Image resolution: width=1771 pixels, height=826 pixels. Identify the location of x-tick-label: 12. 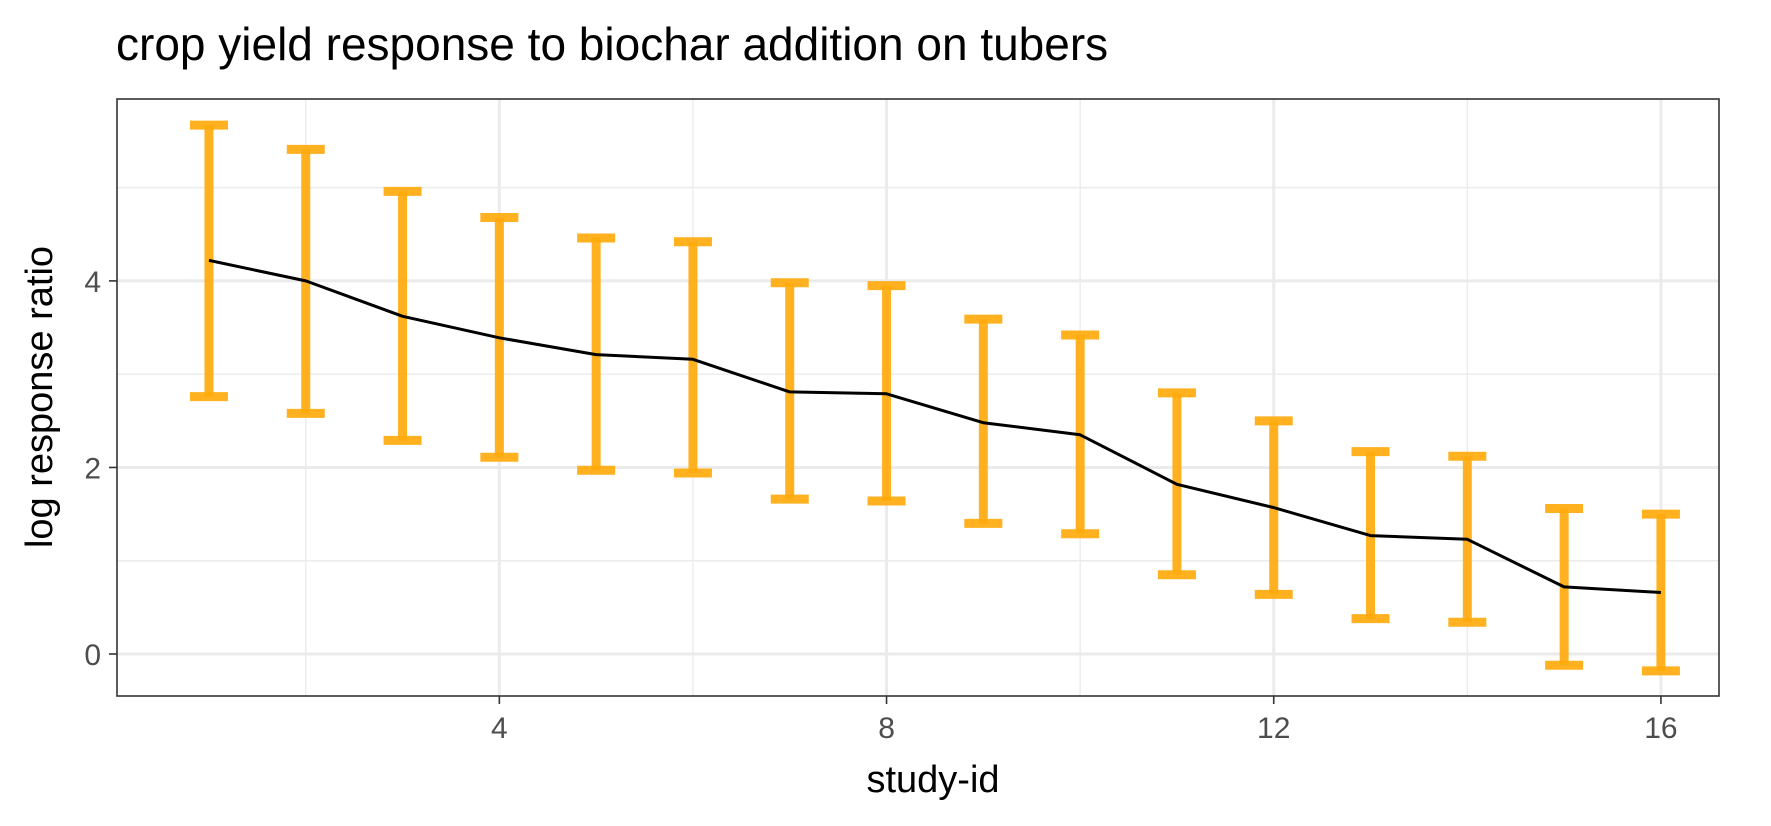
(1273, 728).